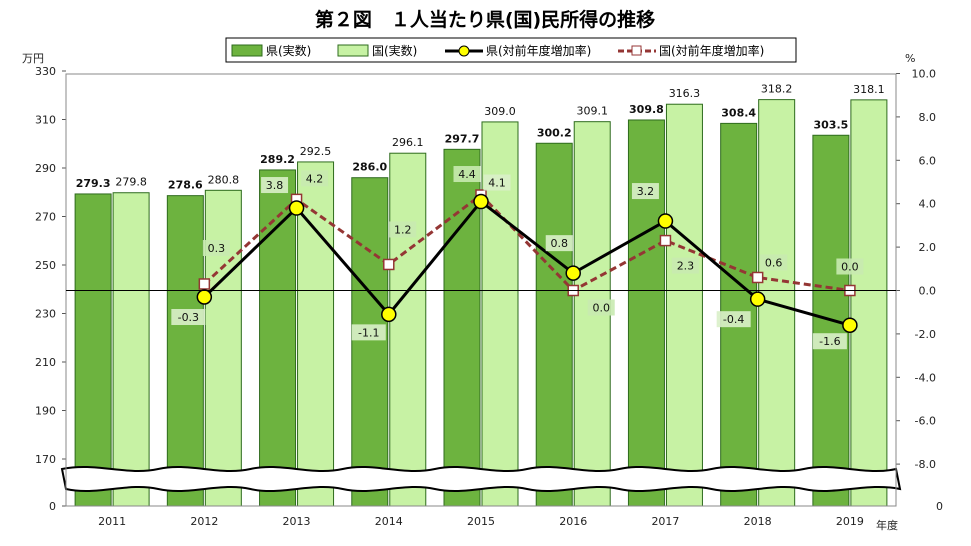  What do you see at coordinates (636, 50) in the screenshot?
I see `legend-marker-nation-rate` at bounding box center [636, 50].